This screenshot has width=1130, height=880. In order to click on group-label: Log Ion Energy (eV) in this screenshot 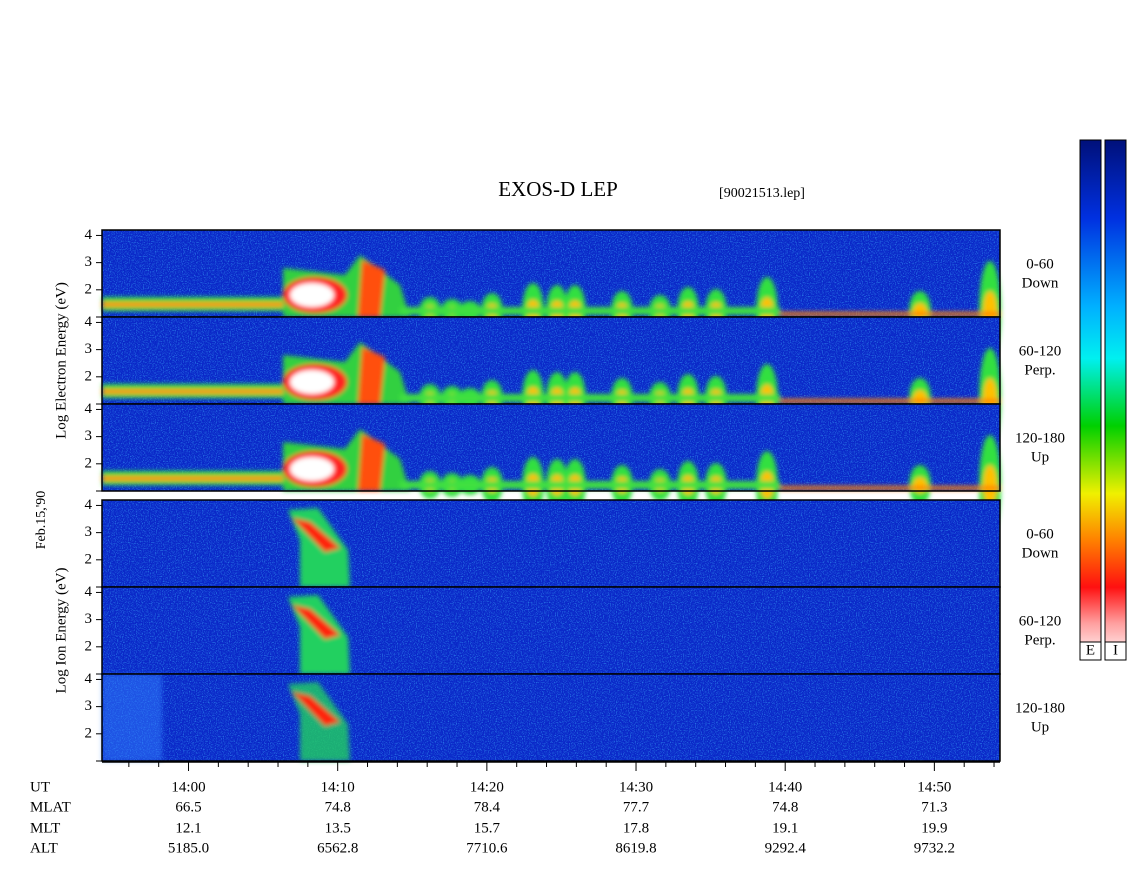, I will do `click(61, 631)`.